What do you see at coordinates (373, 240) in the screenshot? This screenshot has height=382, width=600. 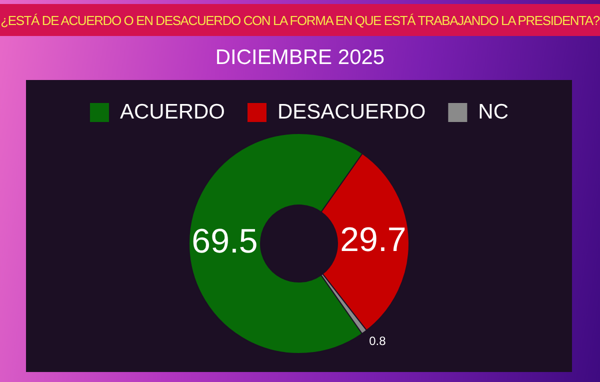 I see `data-label: 29.7` at bounding box center [373, 240].